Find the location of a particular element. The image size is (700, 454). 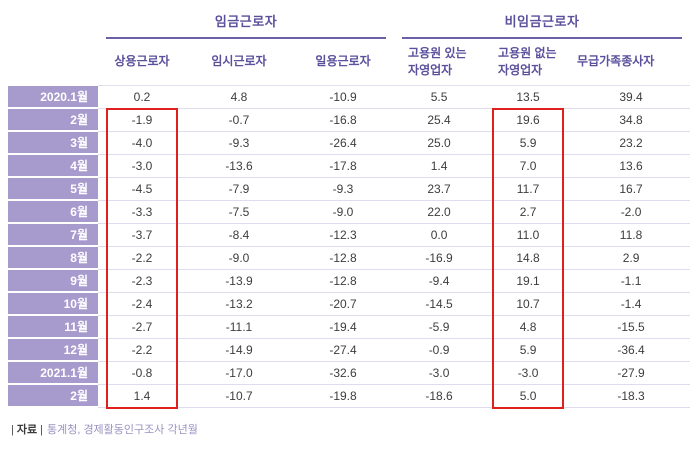

table-row: 5월 -4.5 -7.9 -9.3 23.7 11.7 16.7 is located at coordinates (349, 189).